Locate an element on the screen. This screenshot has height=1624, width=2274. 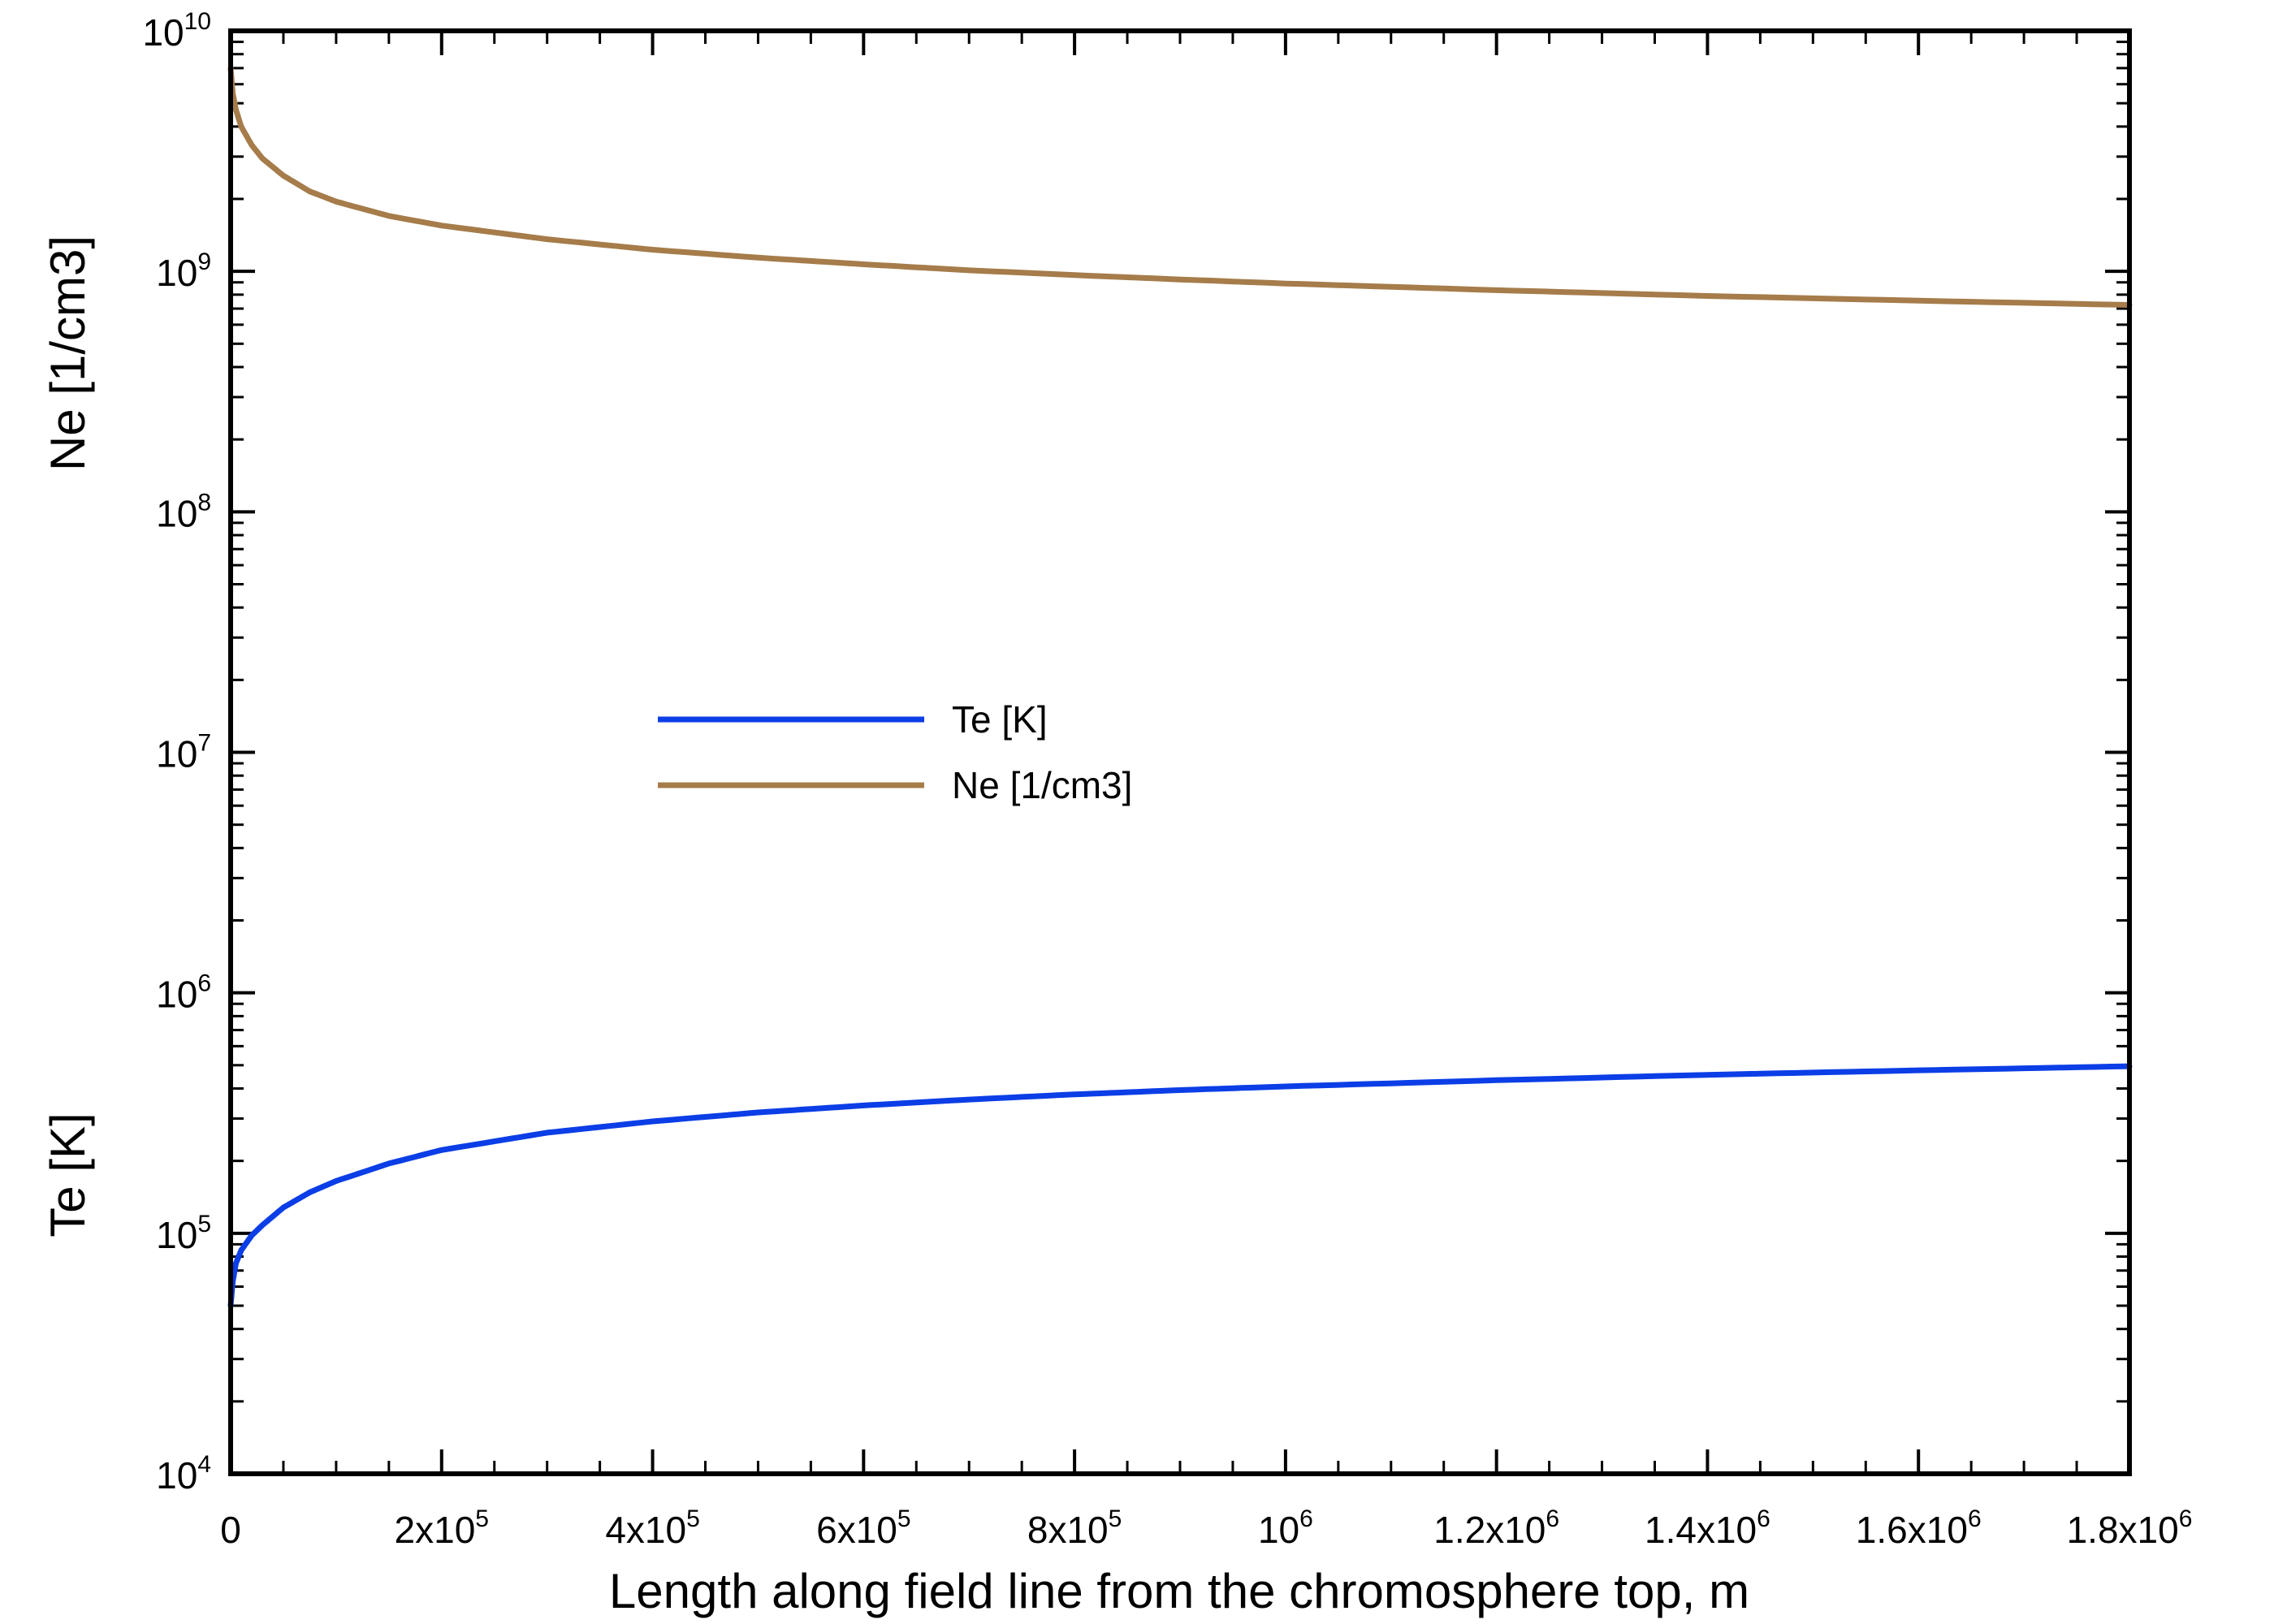
y-tick-label: 10⁷ is located at coordinates (183, 753).